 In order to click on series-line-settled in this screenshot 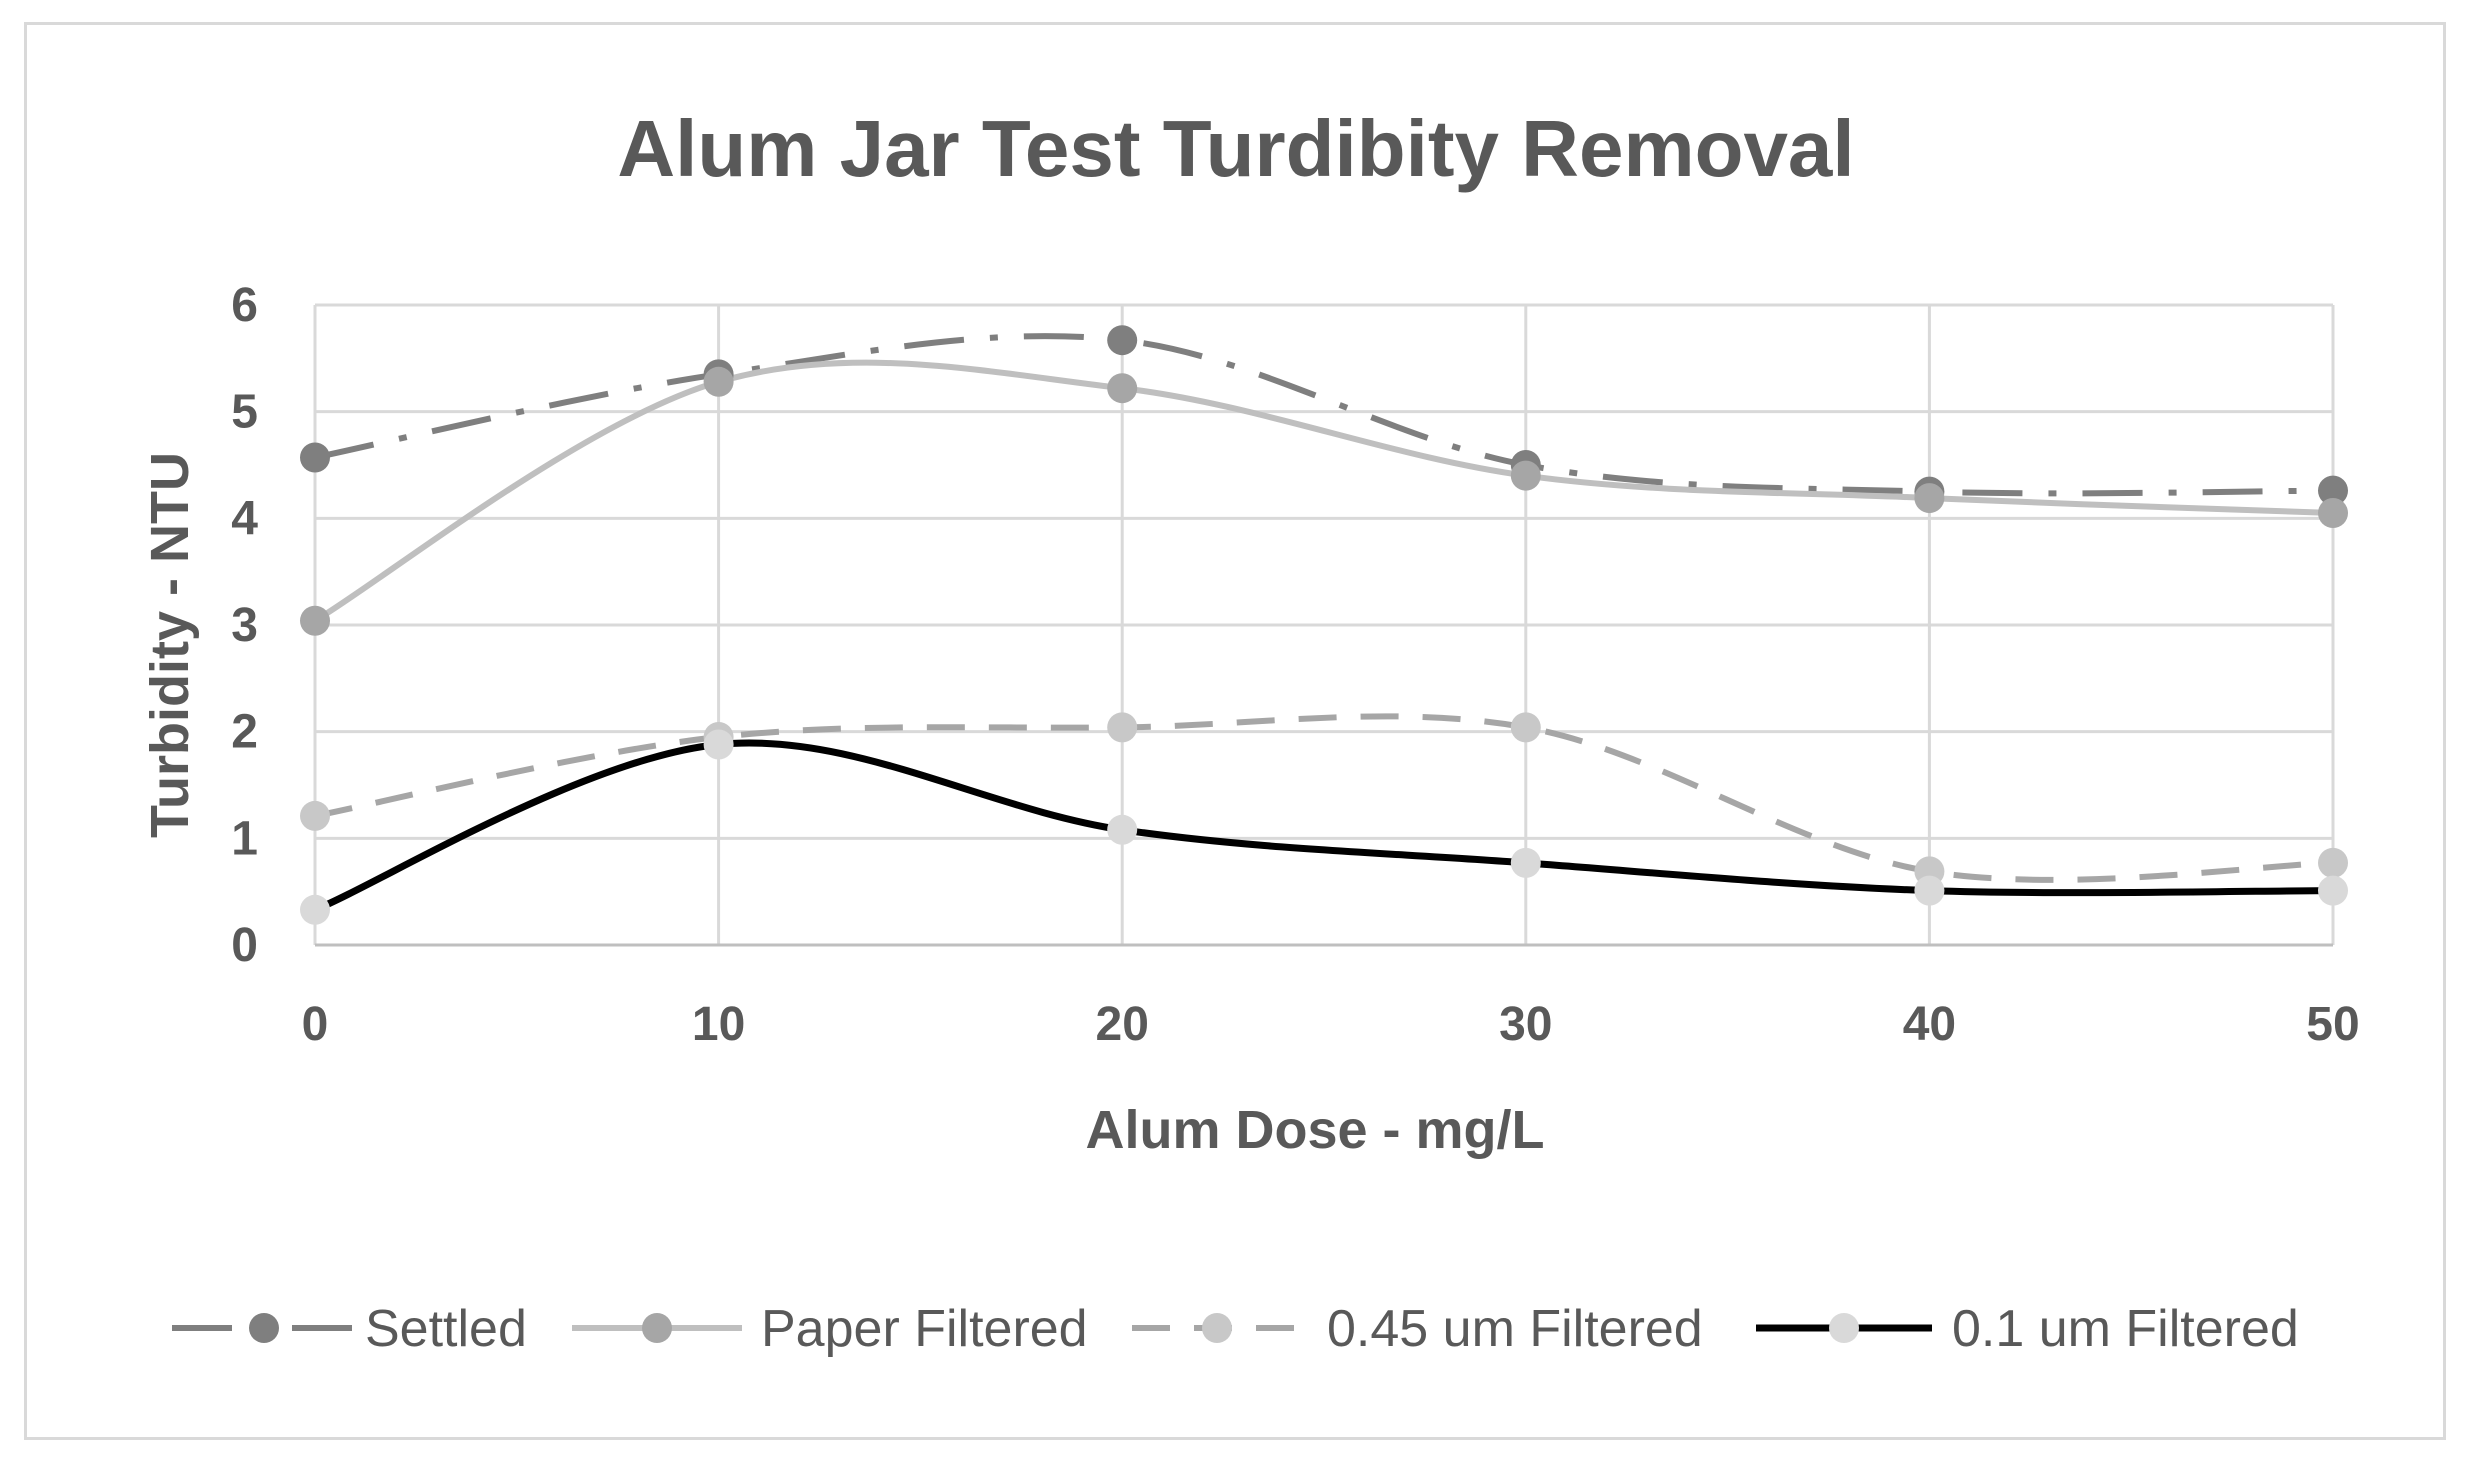, I will do `click(1324, 415)`.